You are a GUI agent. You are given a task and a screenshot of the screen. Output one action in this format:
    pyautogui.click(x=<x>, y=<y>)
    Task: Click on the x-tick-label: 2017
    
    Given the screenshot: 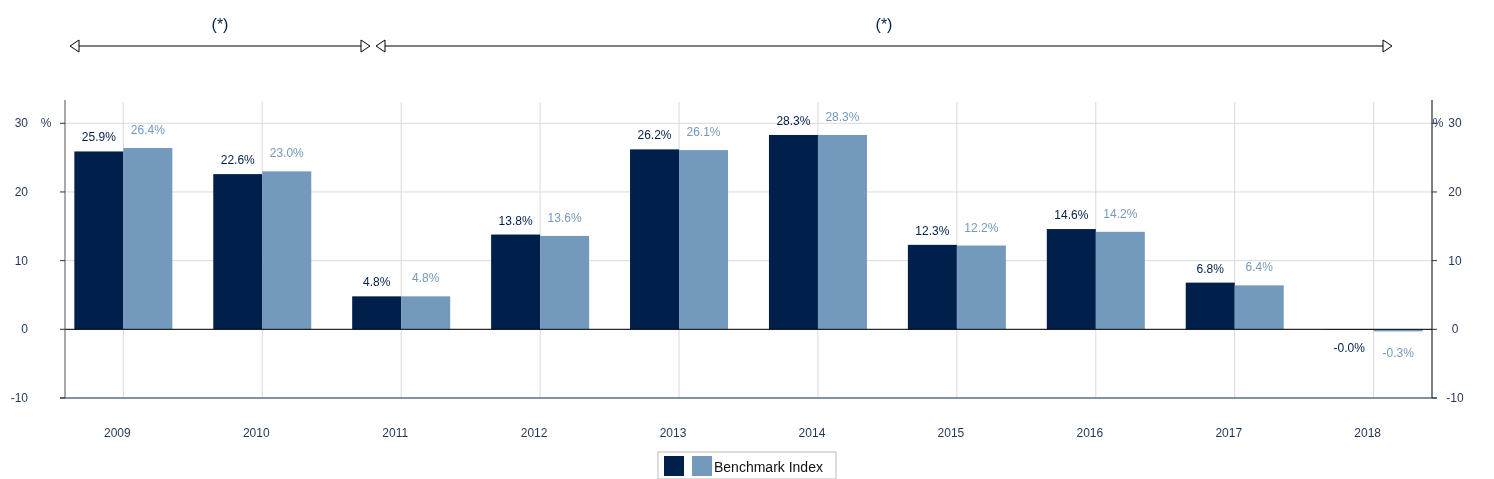 What is the action you would take?
    pyautogui.click(x=1229, y=433)
    